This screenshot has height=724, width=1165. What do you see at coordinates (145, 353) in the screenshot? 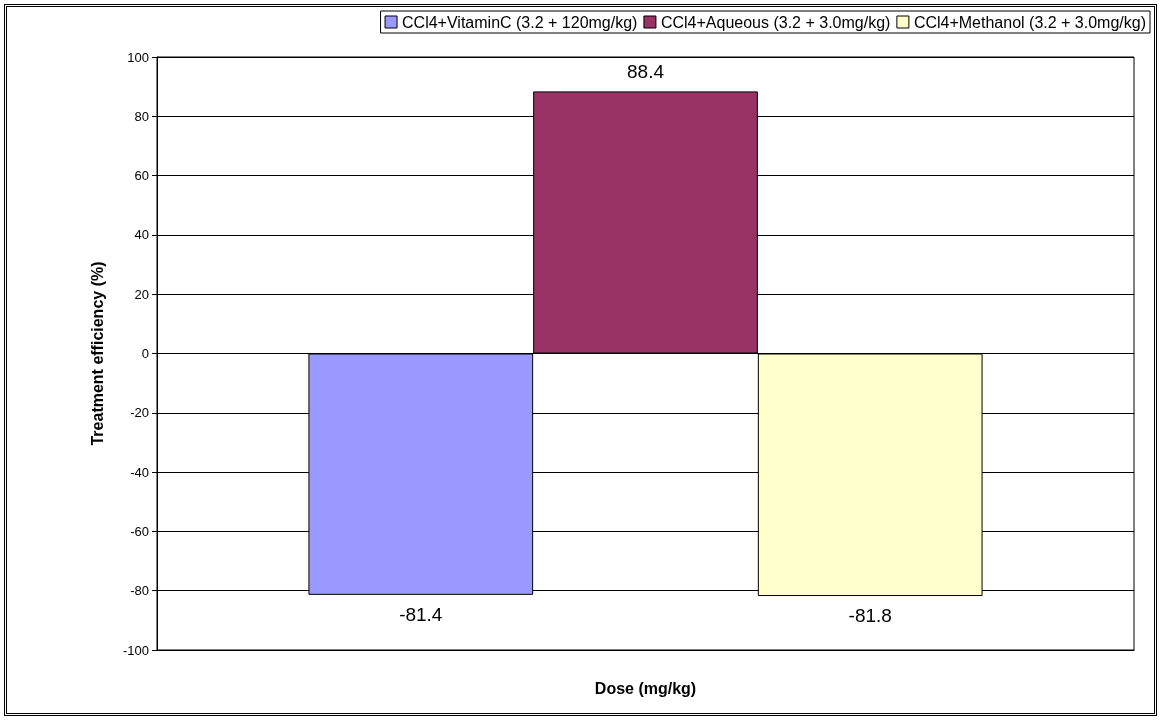
I see `y-tick-label: 0` at bounding box center [145, 353].